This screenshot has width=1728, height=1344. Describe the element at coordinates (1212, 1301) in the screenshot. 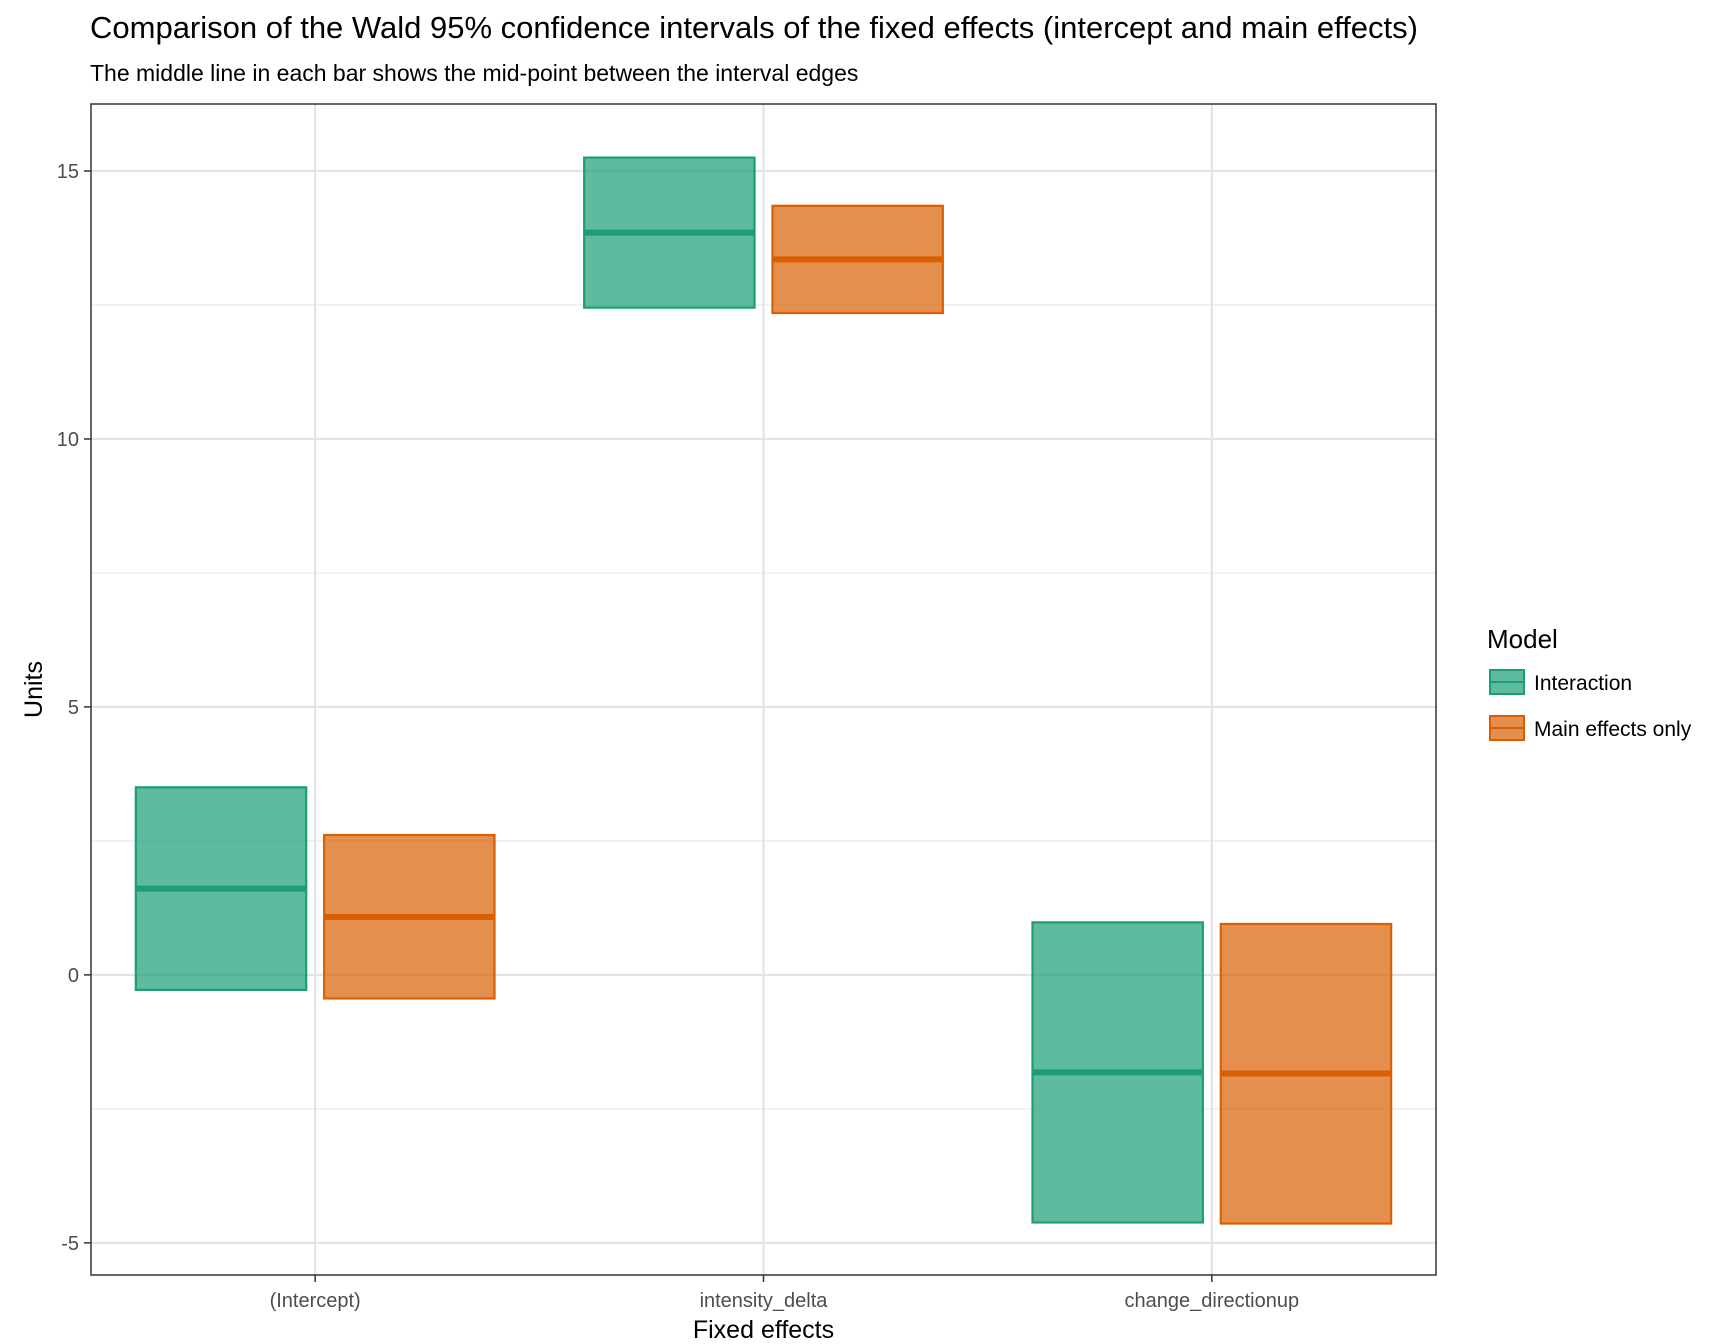

I see `x-tick-label: change_directionup` at that location.